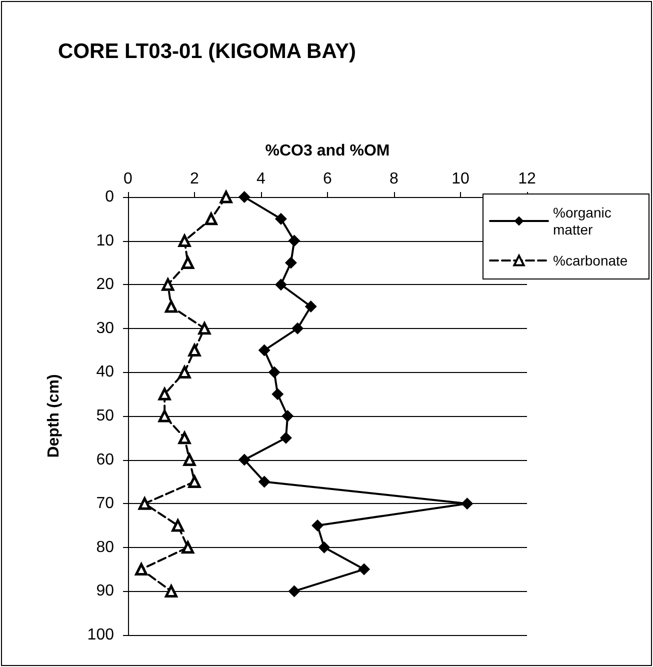 The image size is (653, 667). What do you see at coordinates (461, 179) in the screenshot?
I see `x-tick-label: 10` at bounding box center [461, 179].